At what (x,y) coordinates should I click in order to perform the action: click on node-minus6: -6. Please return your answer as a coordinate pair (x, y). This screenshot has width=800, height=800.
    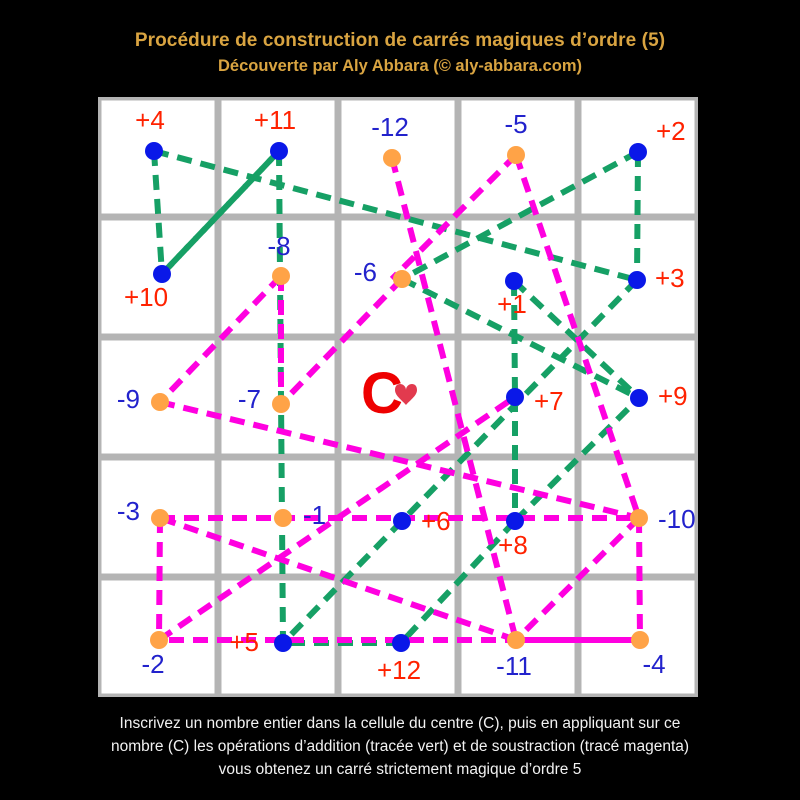
    Looking at the image, I should click on (382, 272).